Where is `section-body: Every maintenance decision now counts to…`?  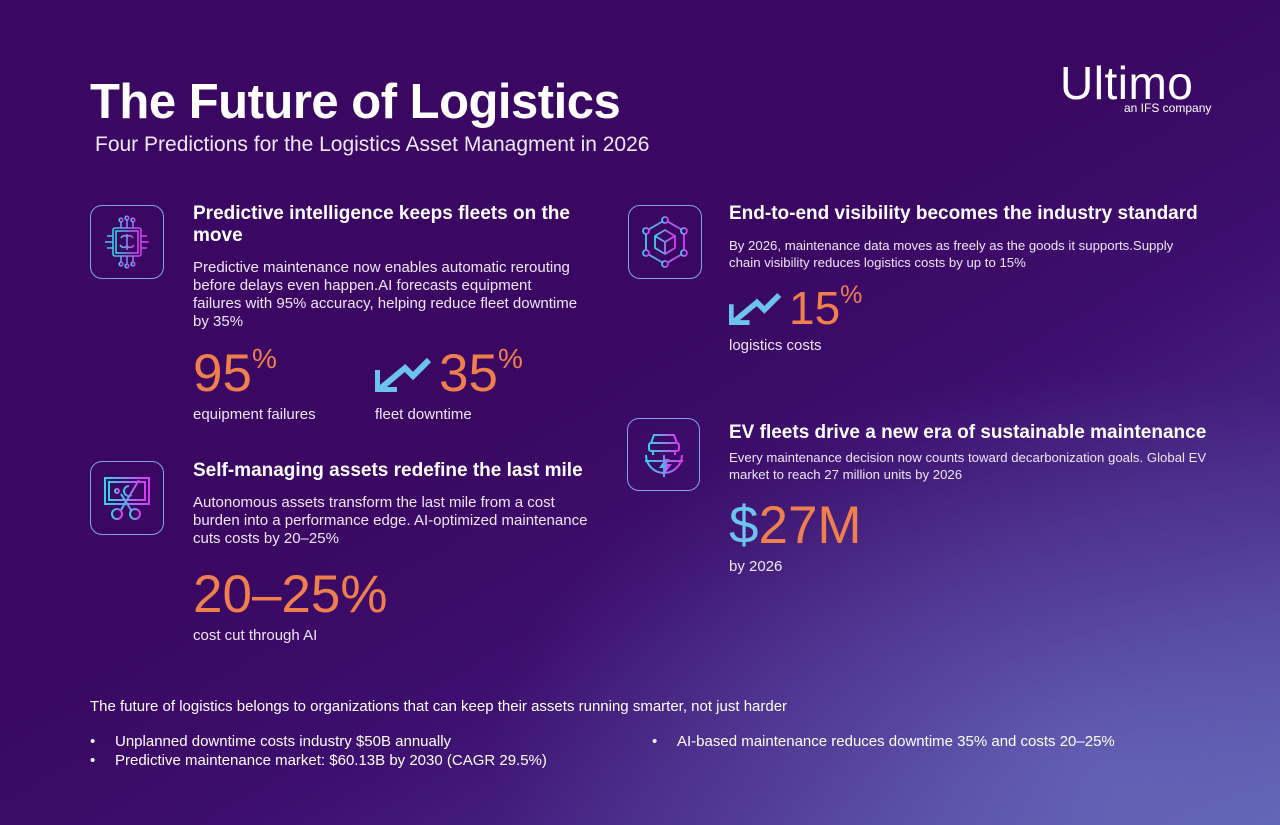 section-body: Every maintenance decision now counts to… is located at coordinates (968, 466).